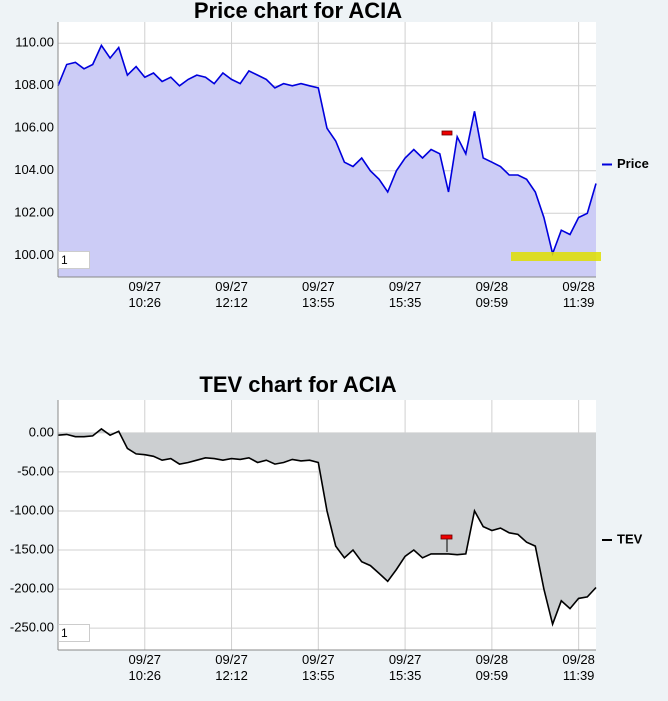  I want to click on y-tick-label: 106.00, so click(34, 127).